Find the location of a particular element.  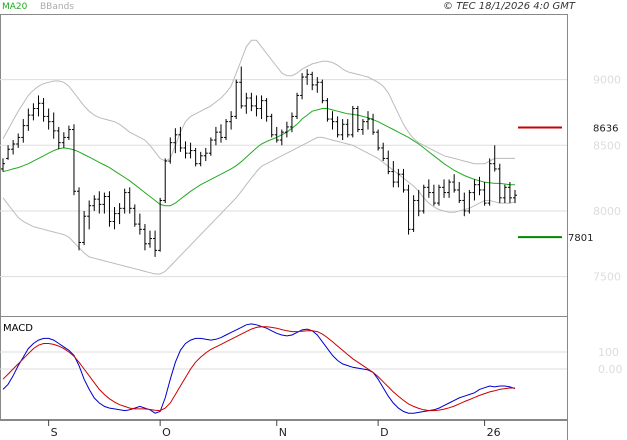

x-tick-label: O is located at coordinates (166, 432).